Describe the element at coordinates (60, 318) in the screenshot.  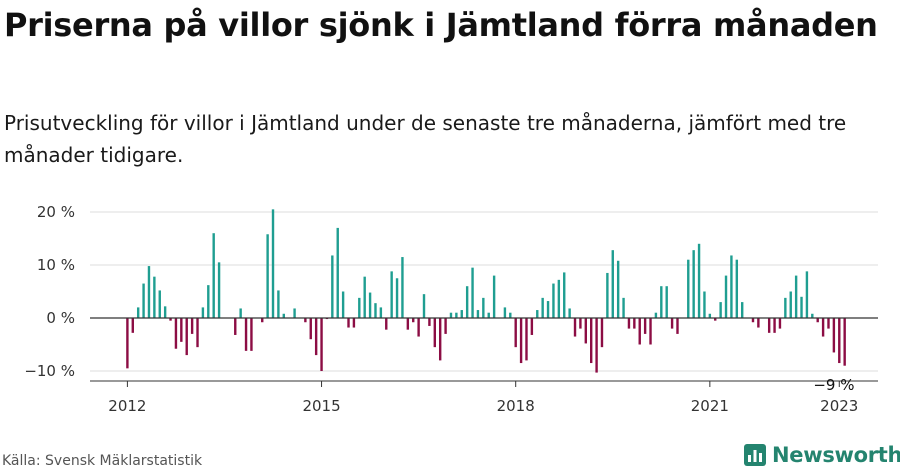
I see `y-tick-label: 0 %` at that location.